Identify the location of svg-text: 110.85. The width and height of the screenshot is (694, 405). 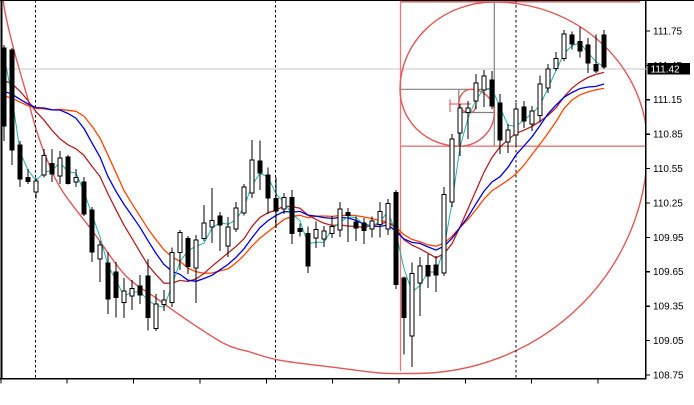
(668, 135).